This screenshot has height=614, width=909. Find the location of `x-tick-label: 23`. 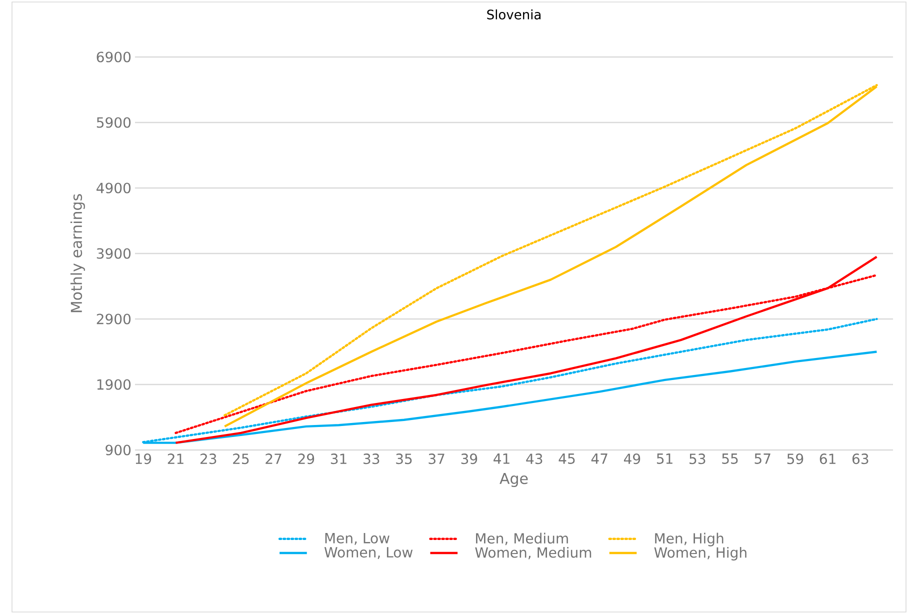

x-tick-label: 23 is located at coordinates (208, 459).